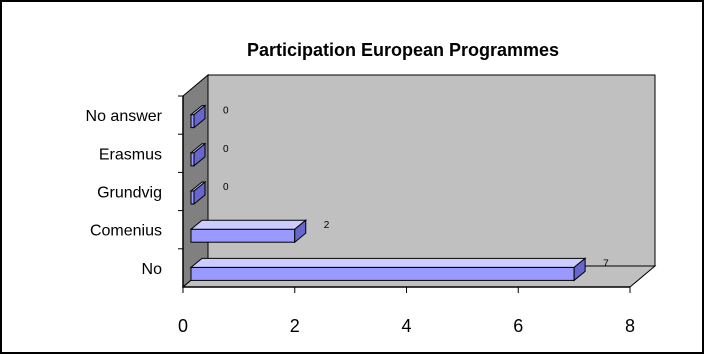 This screenshot has width=704, height=354. I want to click on x-tick-label: 2, so click(295, 326).